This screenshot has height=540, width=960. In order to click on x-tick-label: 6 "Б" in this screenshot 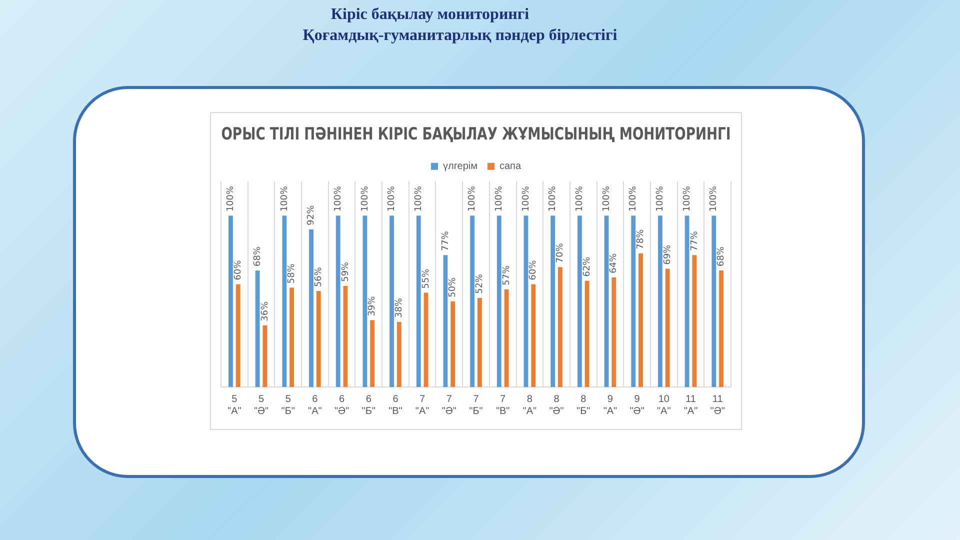, I will do `click(369, 405)`.